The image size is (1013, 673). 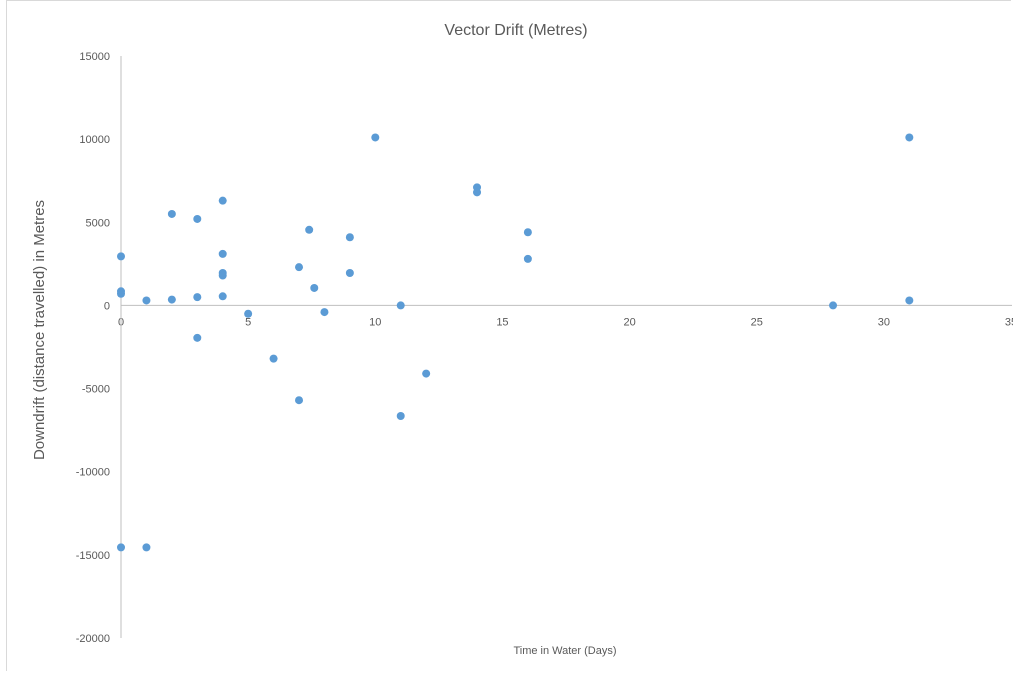 What do you see at coordinates (93, 473) in the screenshot?
I see `y-tick-label: -10000` at bounding box center [93, 473].